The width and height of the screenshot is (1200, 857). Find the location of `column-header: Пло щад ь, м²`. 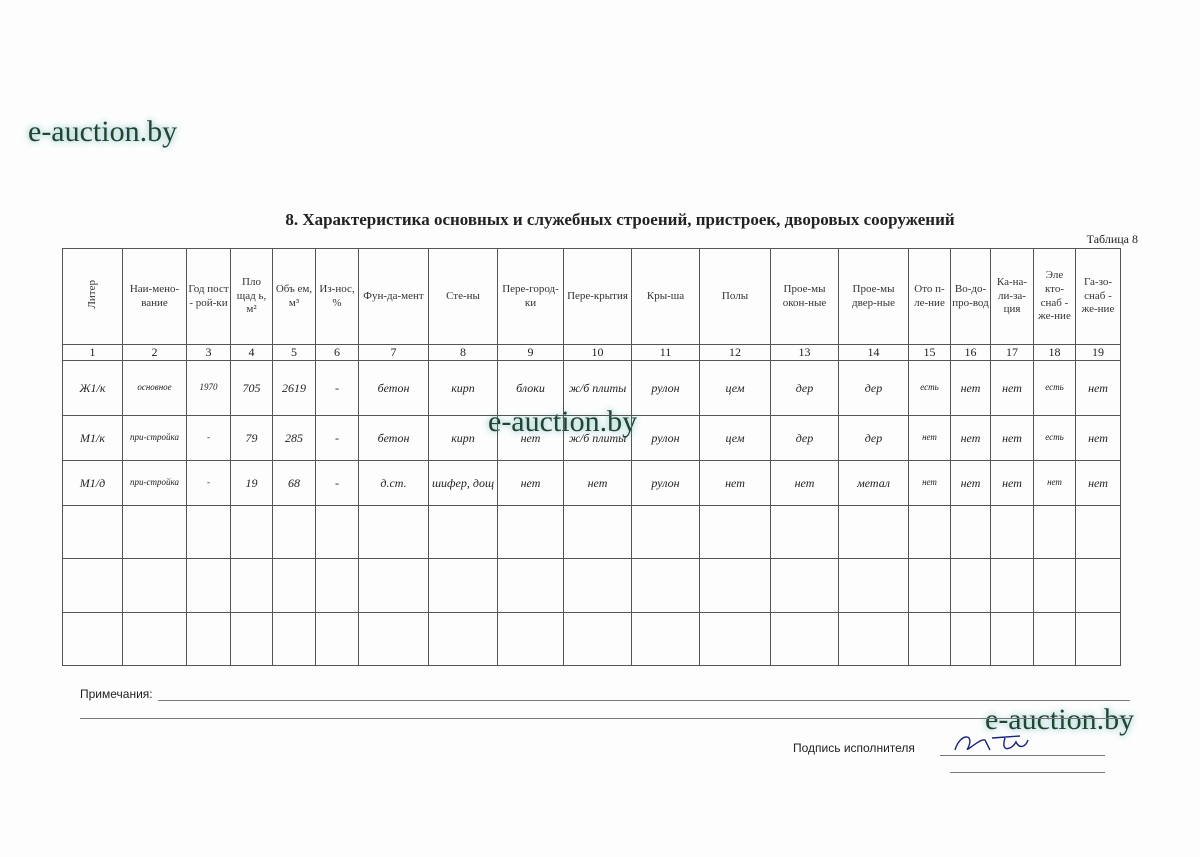

column-header: Пло щад ь, м² is located at coordinates (251, 296).